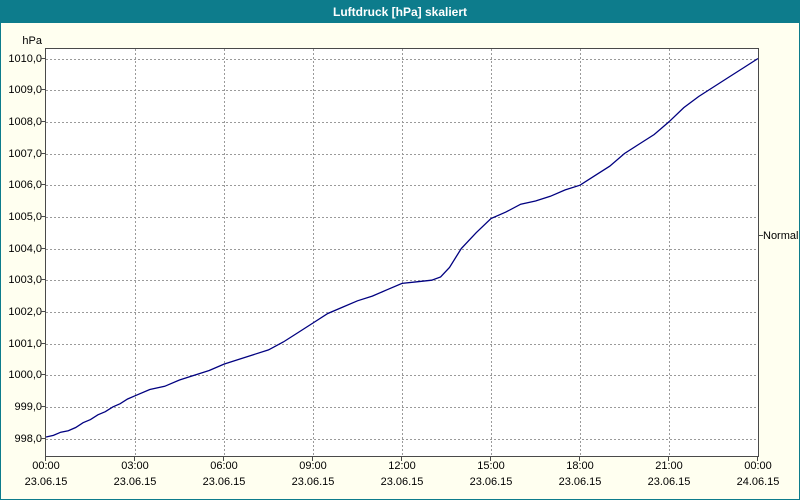 This screenshot has height=500, width=800. Describe the element at coordinates (25, 280) in the screenshot. I see `y-axis-tick-label: 1003,0` at that location.